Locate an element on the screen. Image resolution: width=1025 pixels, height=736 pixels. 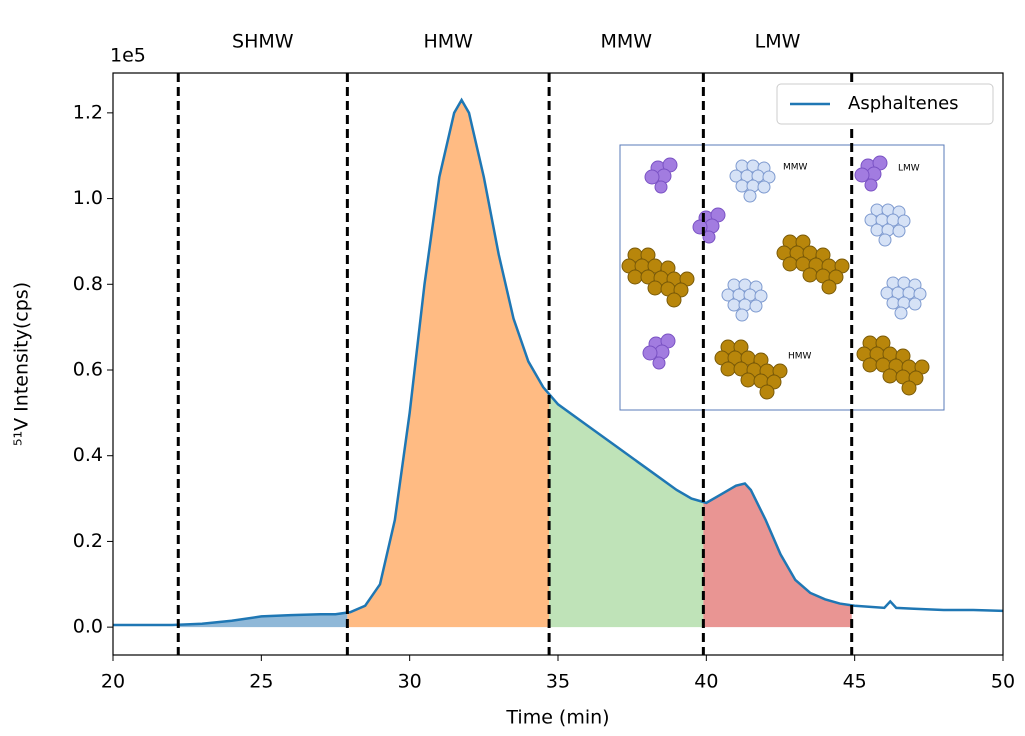
region-label: LMW is located at coordinates (778, 42).